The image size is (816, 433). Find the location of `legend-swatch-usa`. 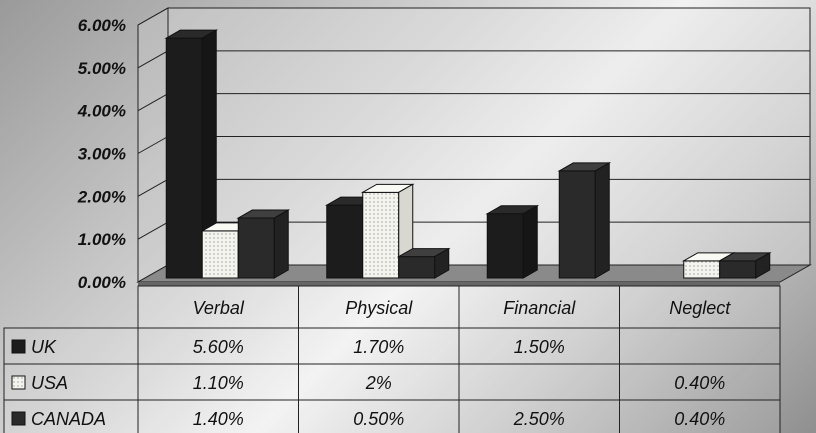

legend-swatch-usa is located at coordinates (18, 382).